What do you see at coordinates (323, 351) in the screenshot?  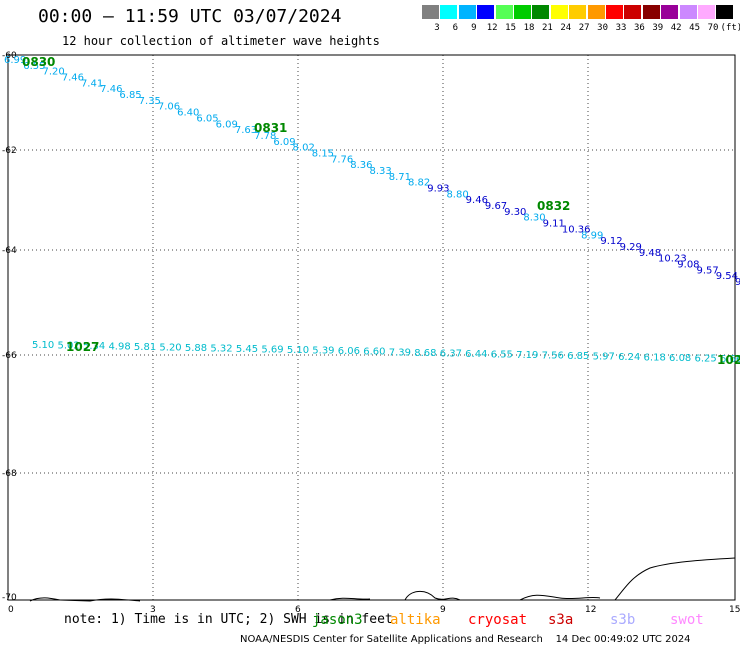 I see `wave-height-value: 5.39` at bounding box center [323, 351].